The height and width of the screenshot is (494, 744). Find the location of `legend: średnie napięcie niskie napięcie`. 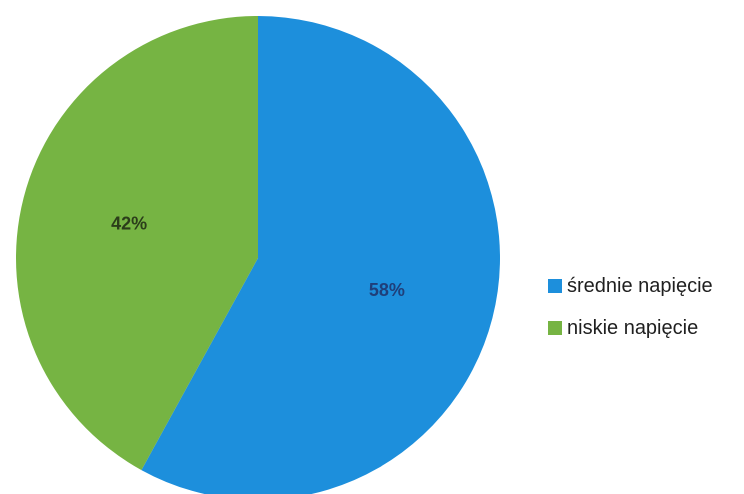

legend: średnie napięcie niskie napięcie is located at coordinates (630, 314).